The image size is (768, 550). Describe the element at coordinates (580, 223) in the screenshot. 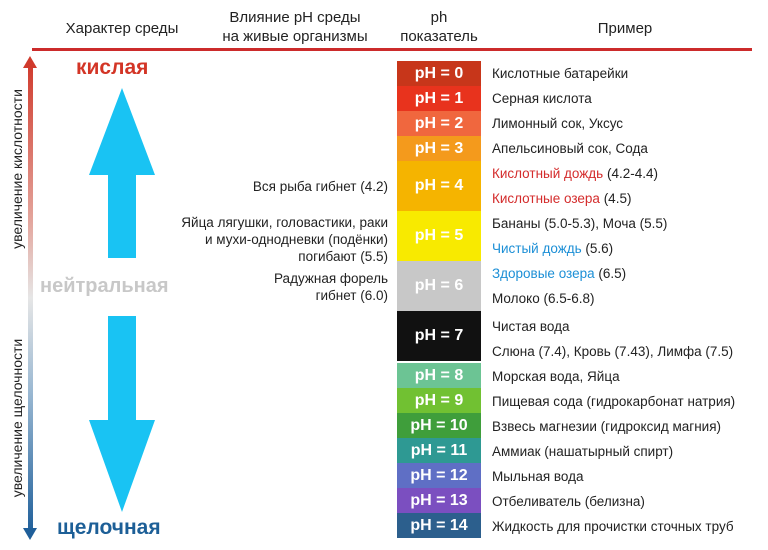

I see `example-bananas: Бананы (5.0-5.3), Моча (5.5)` at that location.